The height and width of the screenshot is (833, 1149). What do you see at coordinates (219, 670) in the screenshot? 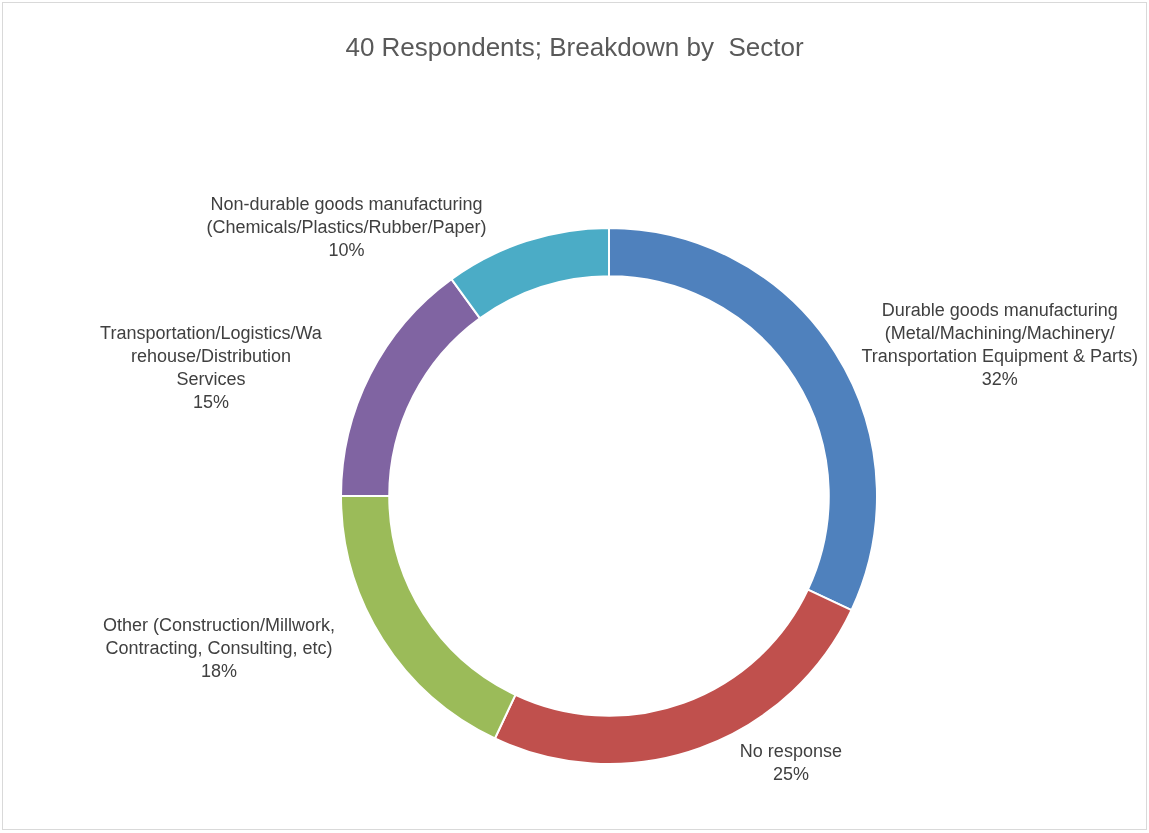
I see `data-label: 18%` at bounding box center [219, 670].